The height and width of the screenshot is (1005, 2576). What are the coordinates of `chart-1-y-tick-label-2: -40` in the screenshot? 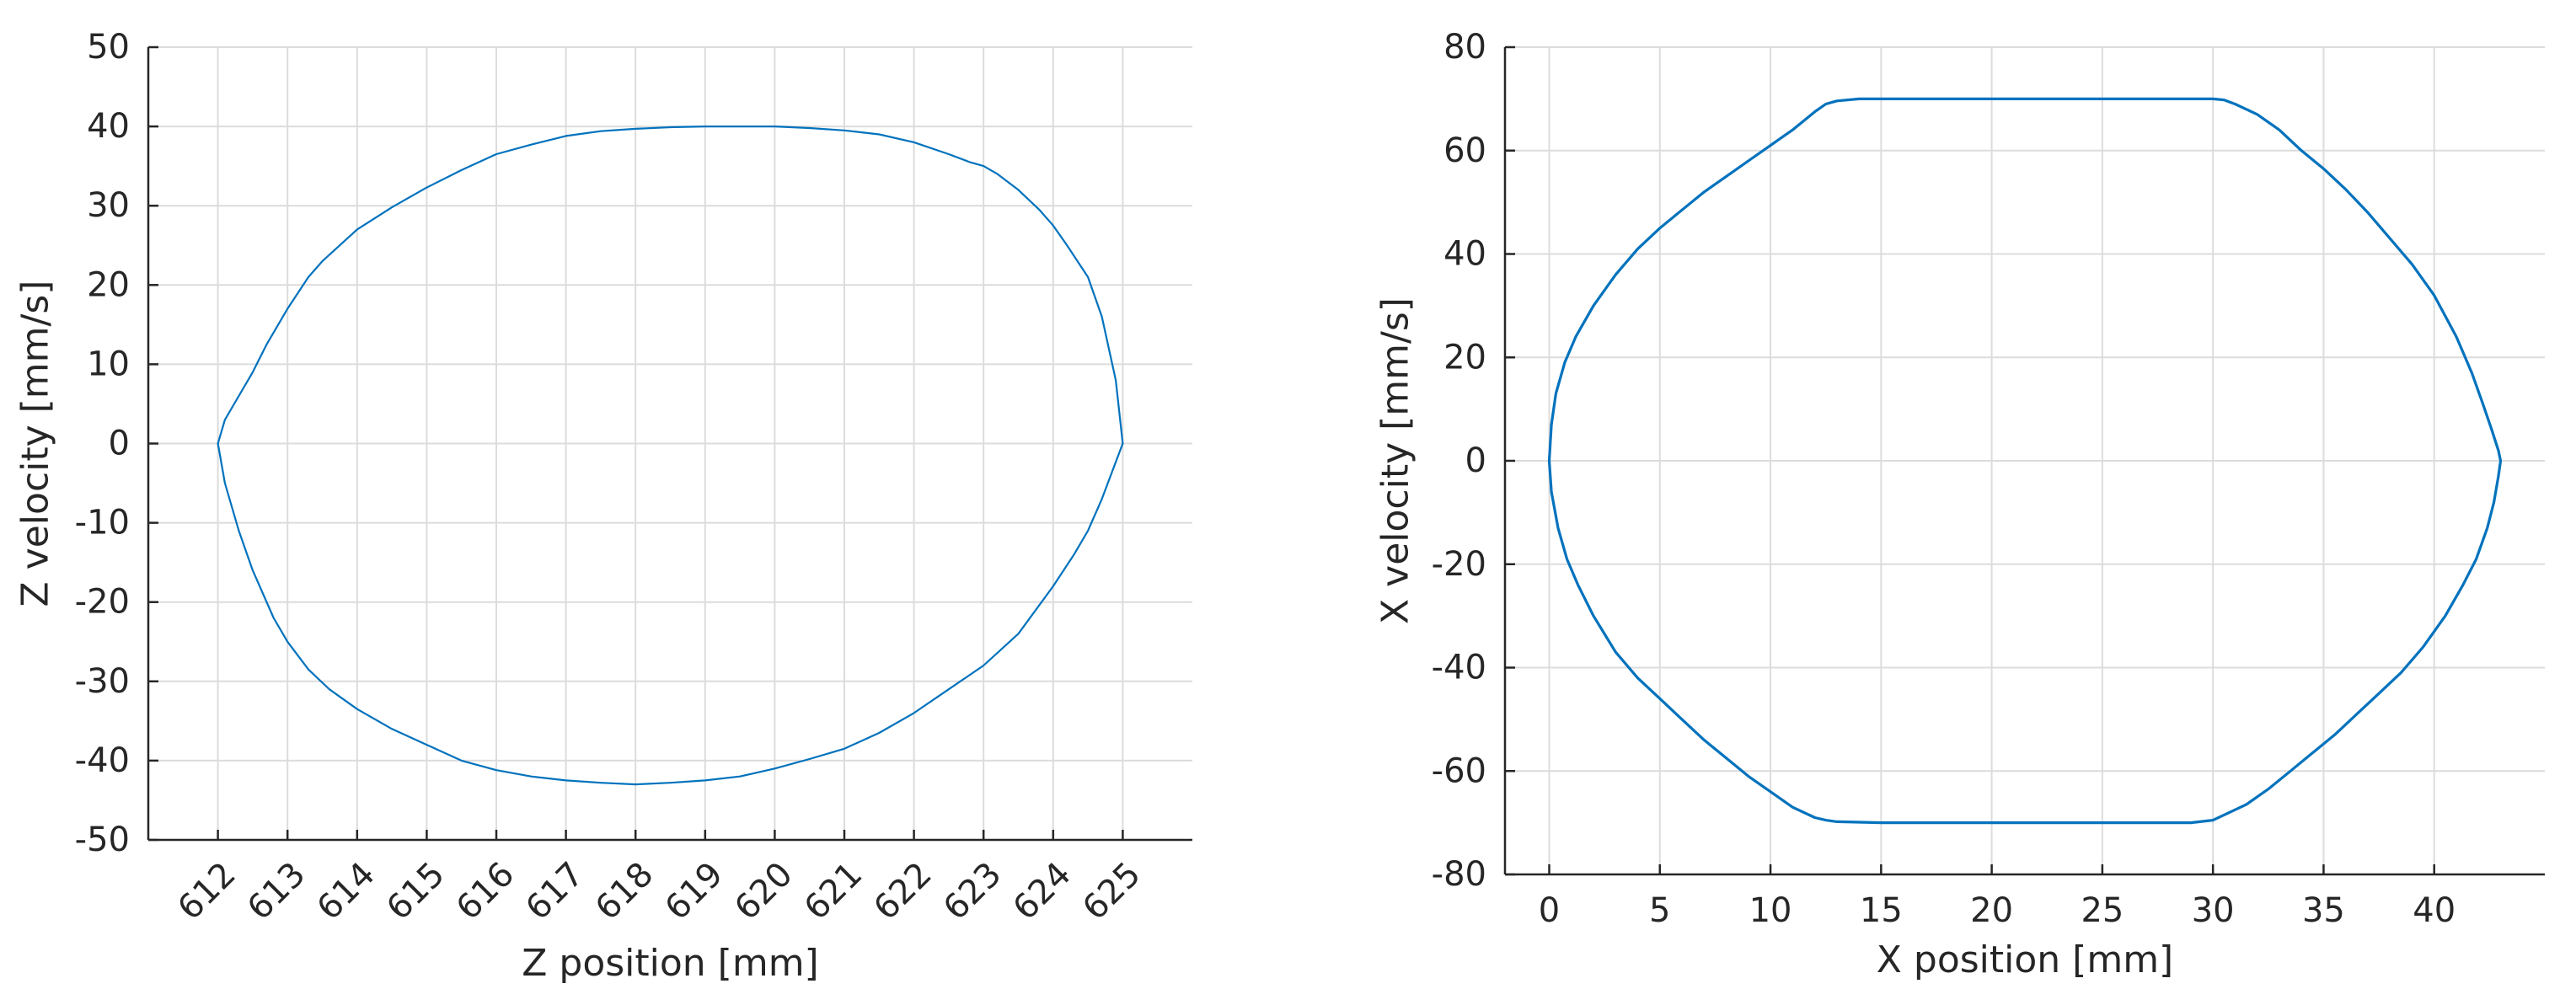 It's located at (1459, 668).